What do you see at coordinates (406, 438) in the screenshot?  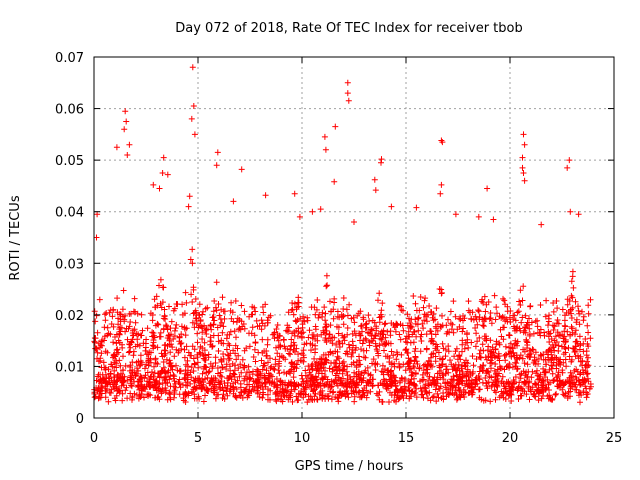 I see `x-tick-label: 15` at bounding box center [406, 438].